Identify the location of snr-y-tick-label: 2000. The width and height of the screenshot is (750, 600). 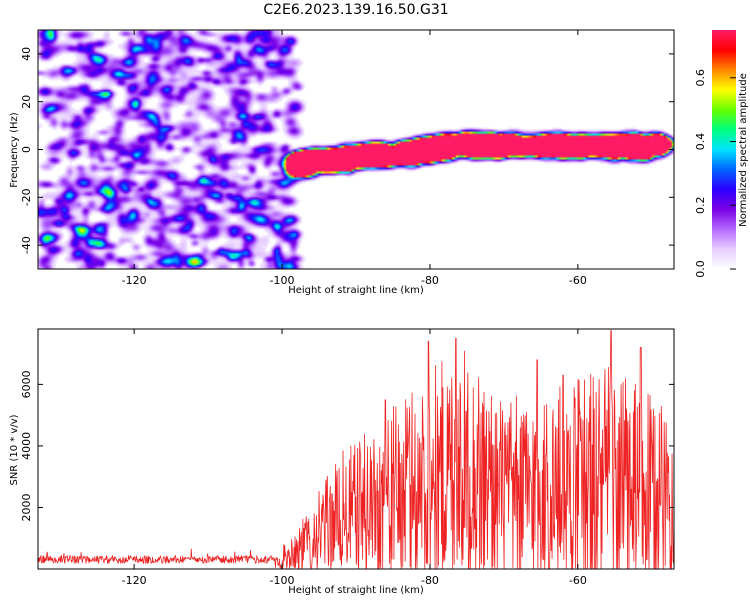
(26, 507).